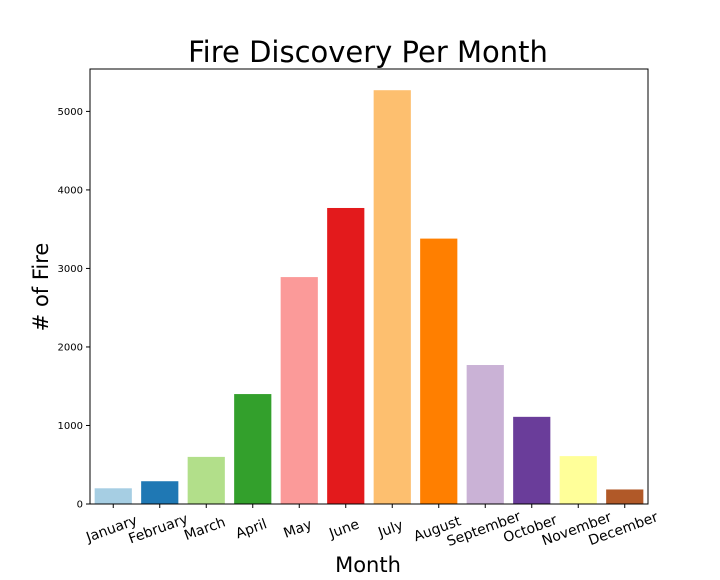 The width and height of the screenshot is (720, 580). I want to click on bar-april, so click(253, 449).